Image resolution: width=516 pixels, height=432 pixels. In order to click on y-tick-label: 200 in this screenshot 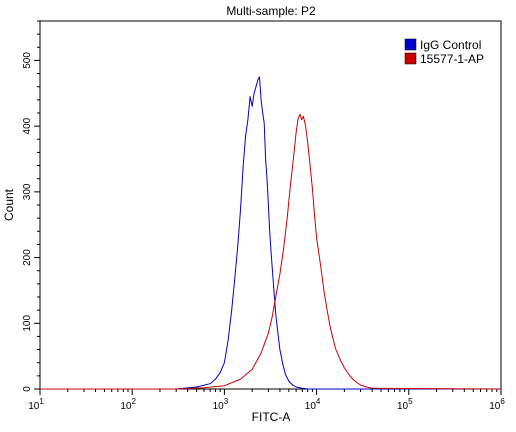, I will do `click(27, 257)`.